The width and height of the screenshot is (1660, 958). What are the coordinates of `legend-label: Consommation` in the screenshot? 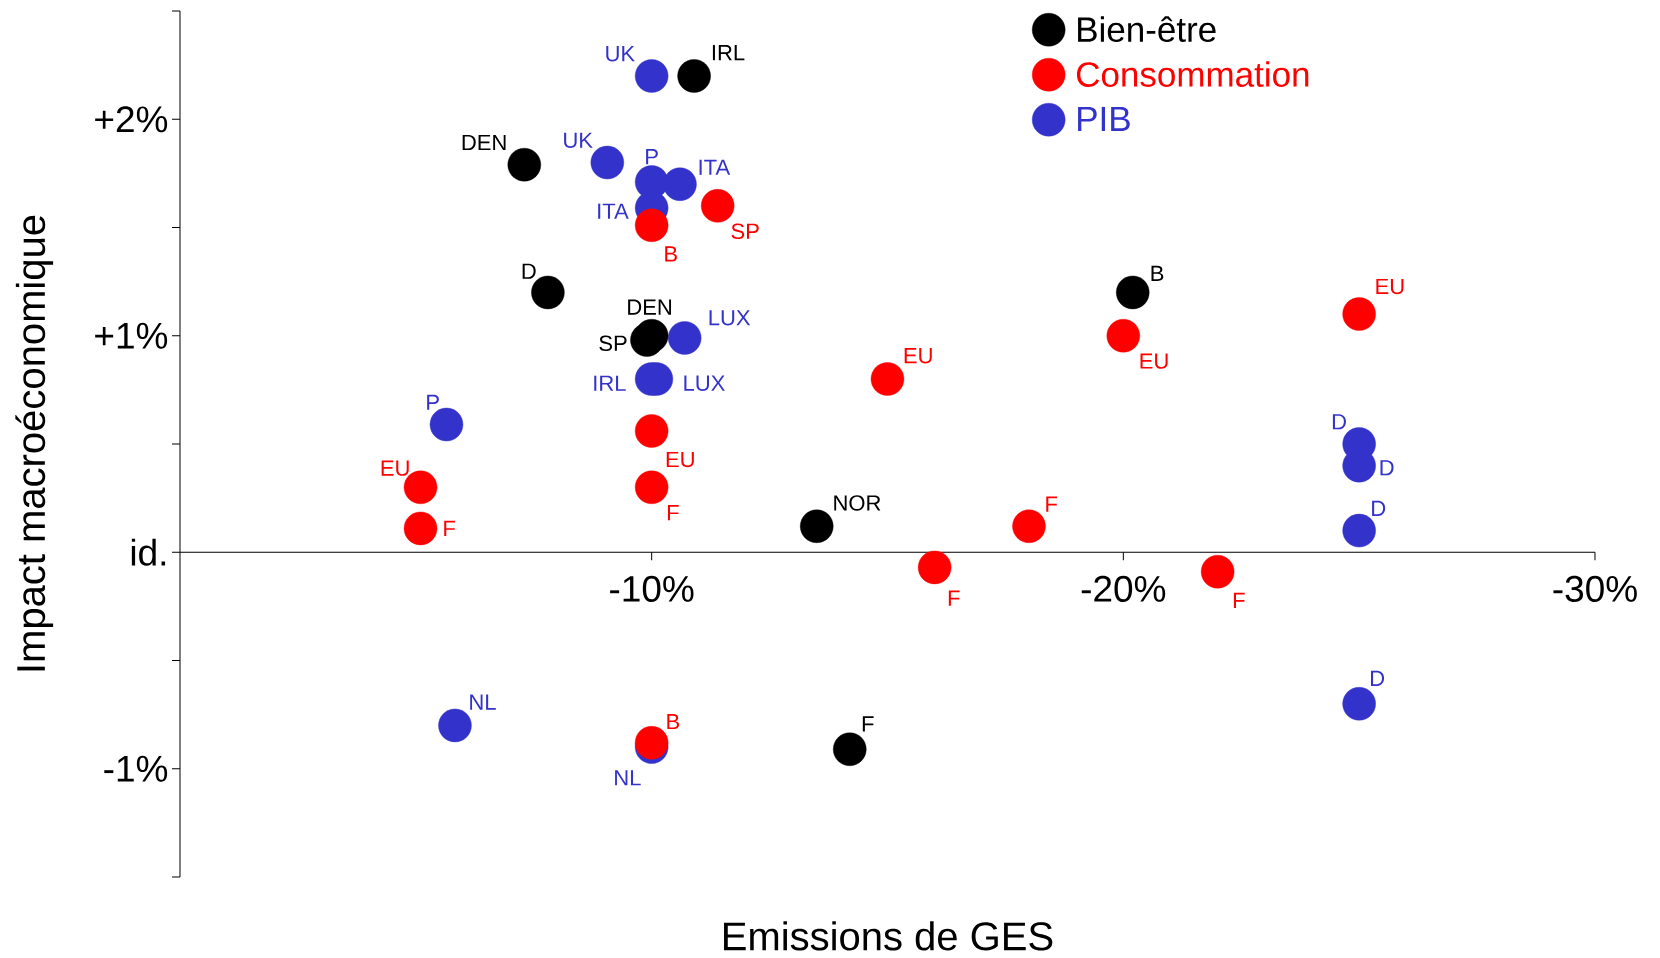 It's located at (1192, 74).